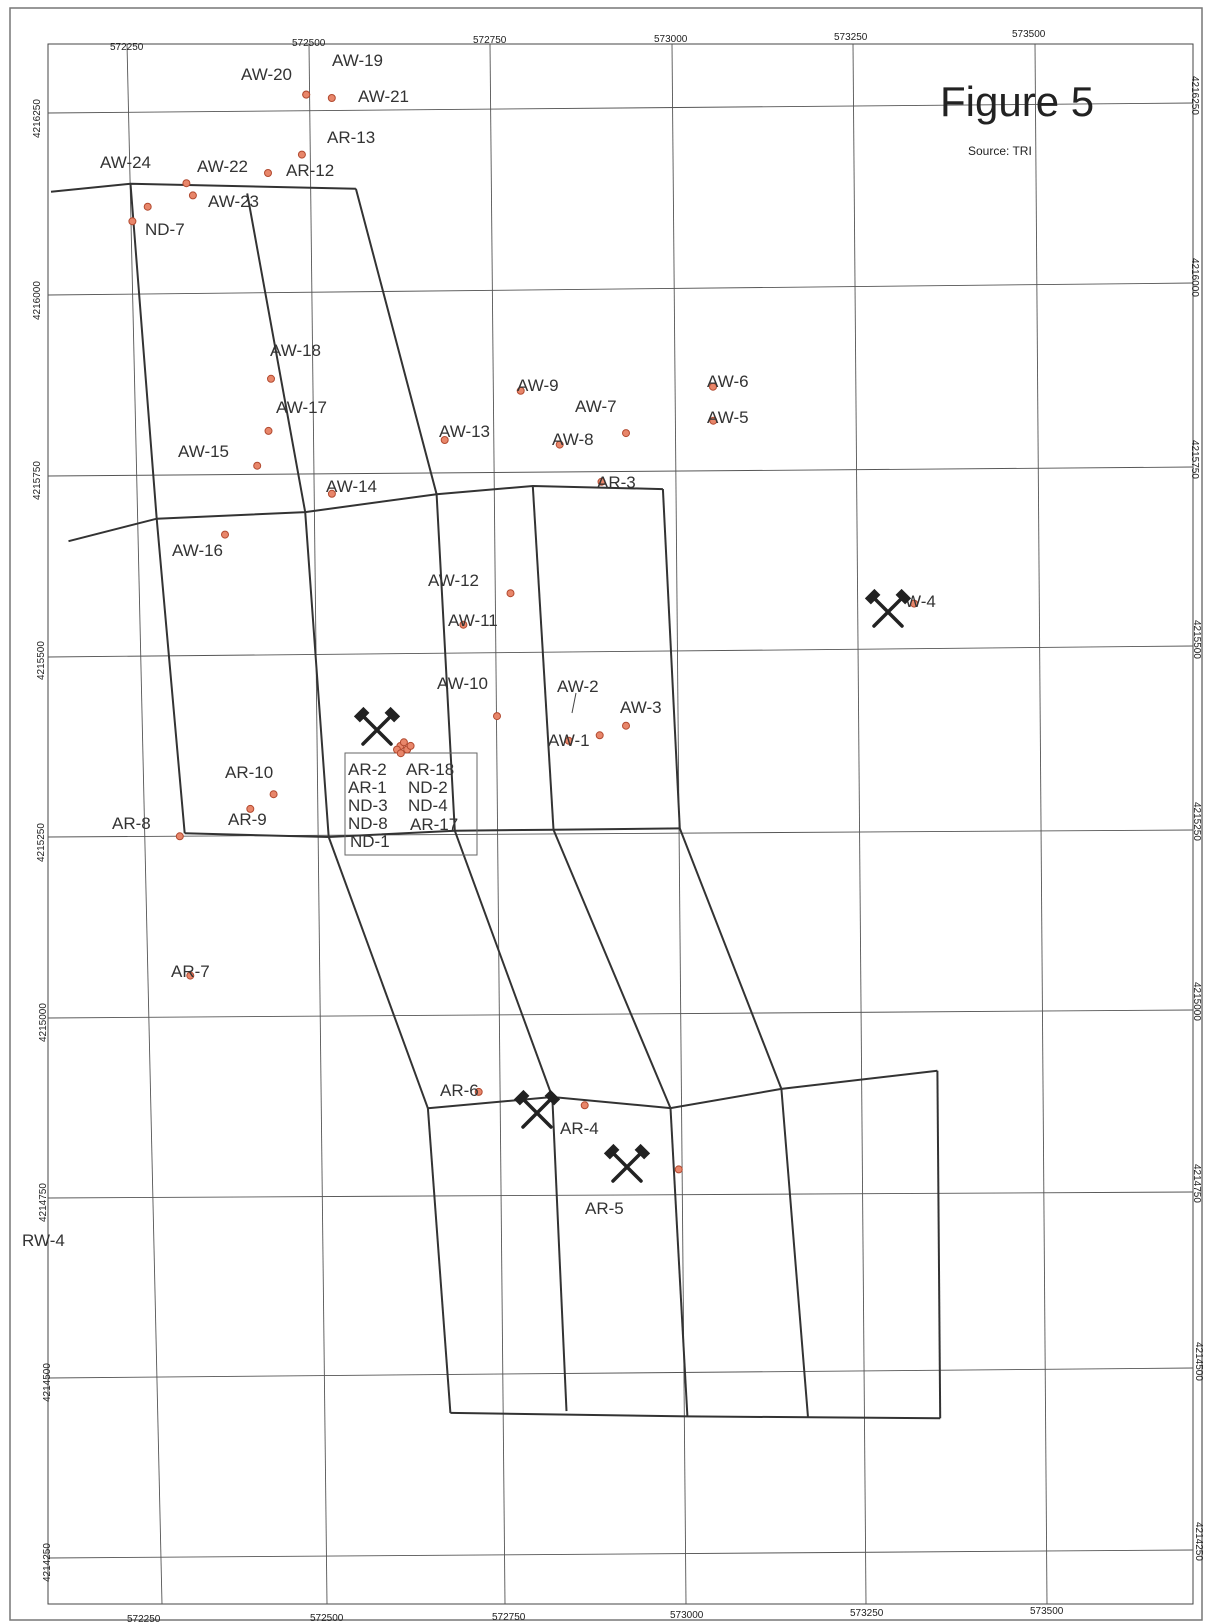 The width and height of the screenshot is (1206, 1624). I want to click on point-label: AW-6, so click(728, 381).